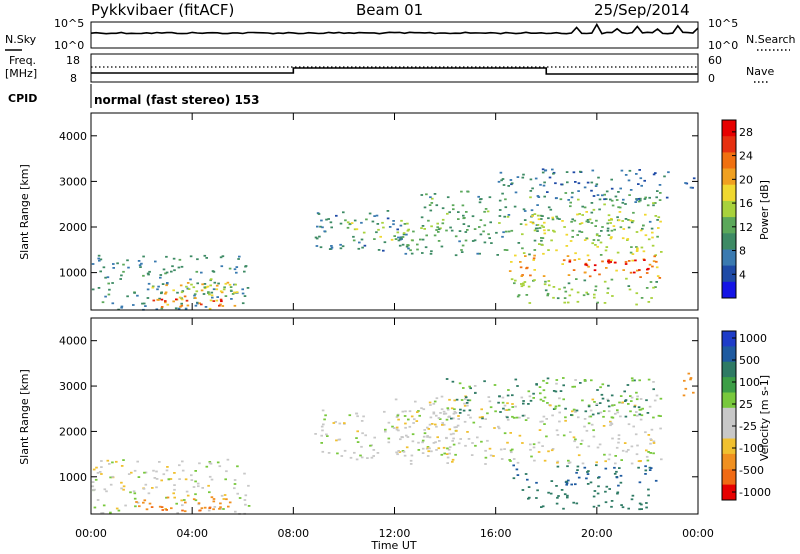 This screenshot has width=800, height=554. Describe the element at coordinates (746, 132) in the screenshot. I see `colorbar-tick-label: 28` at that location.